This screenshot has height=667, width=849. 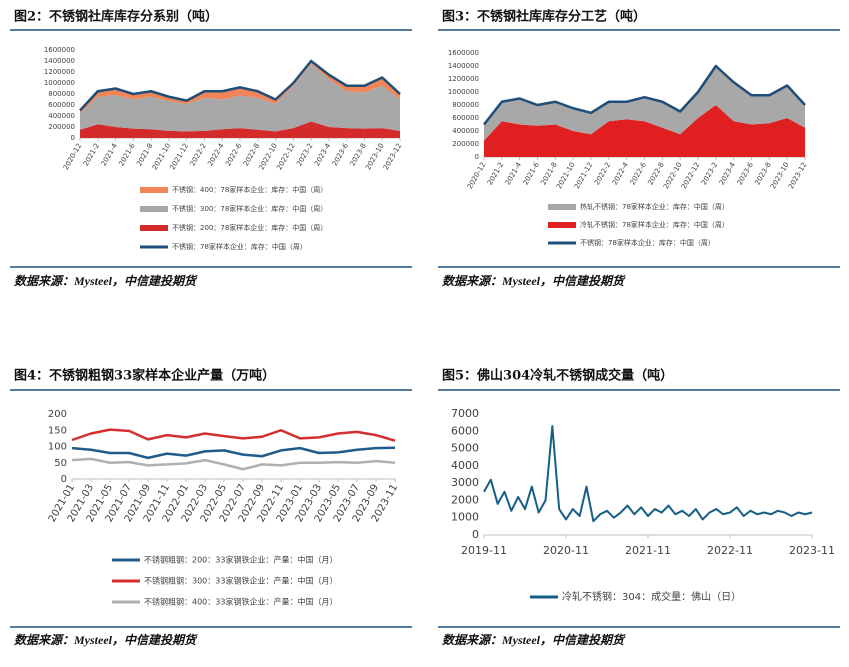 What do you see at coordinates (240, 560) in the screenshot?
I see `legend-label: 不锈钢粗钢：200：33家钢铁企业：产量：中国（月）` at bounding box center [240, 560].